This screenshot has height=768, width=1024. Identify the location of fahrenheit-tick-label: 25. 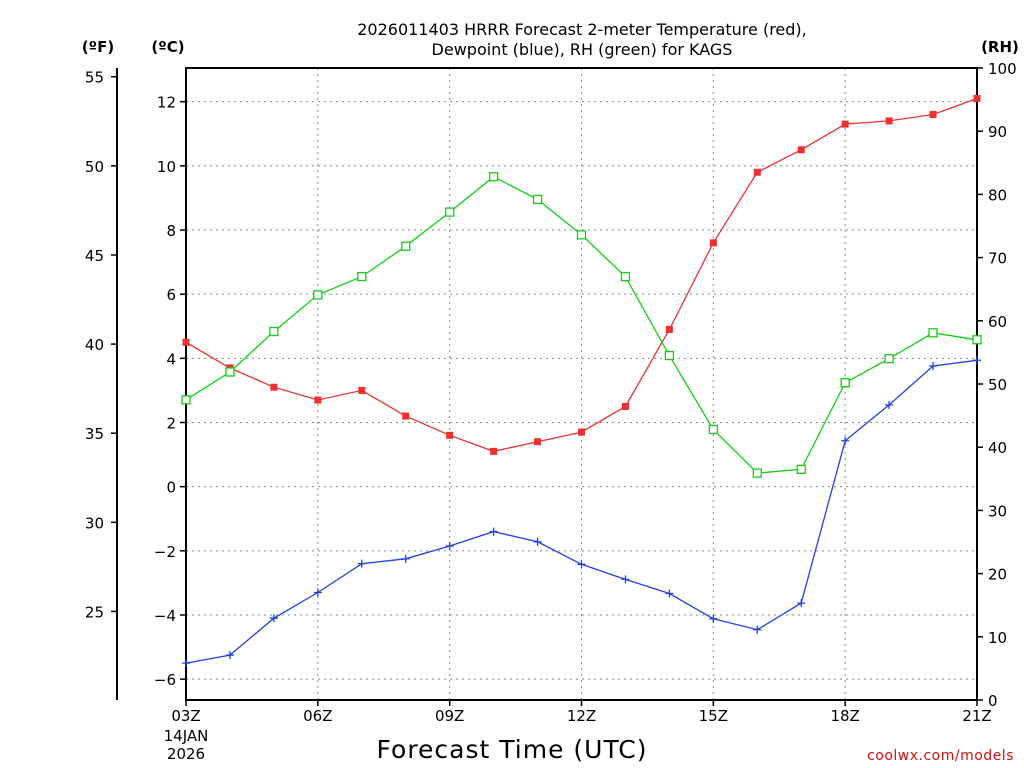
(94, 612).